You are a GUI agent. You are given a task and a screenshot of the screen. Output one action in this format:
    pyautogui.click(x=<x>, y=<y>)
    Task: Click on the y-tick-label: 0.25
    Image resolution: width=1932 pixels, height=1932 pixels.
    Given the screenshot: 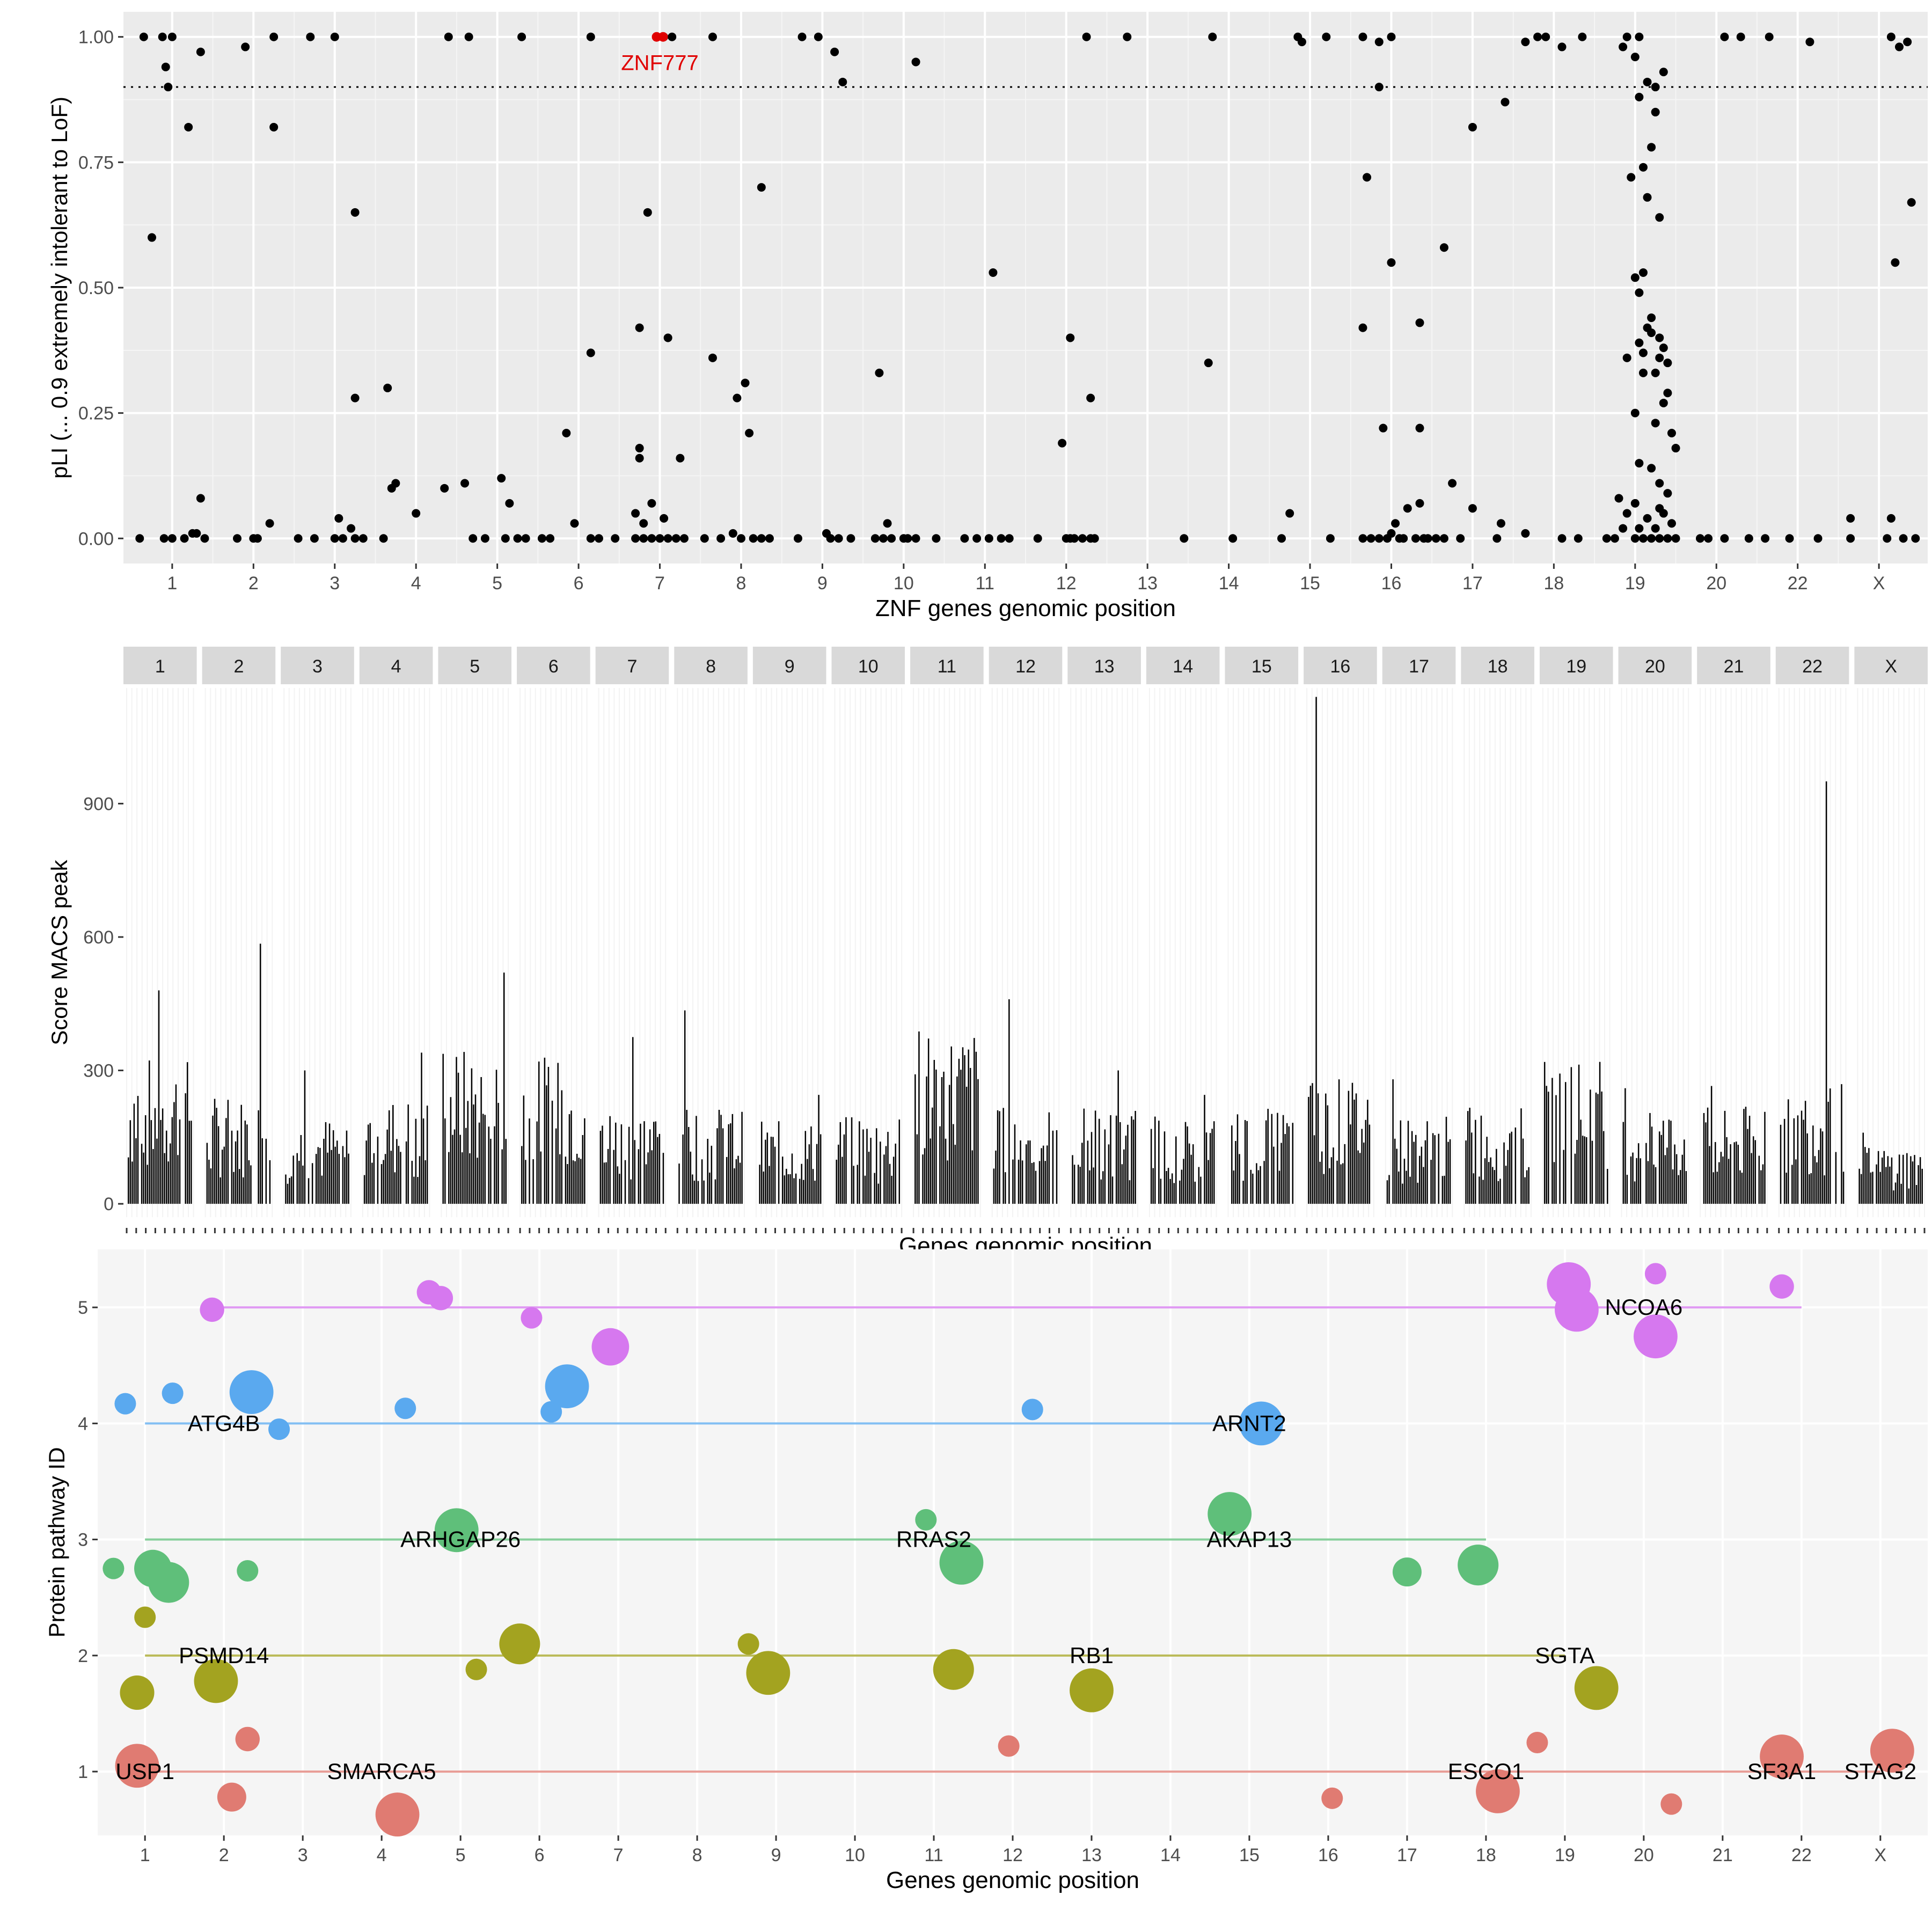 What is the action you would take?
    pyautogui.click(x=96, y=414)
    